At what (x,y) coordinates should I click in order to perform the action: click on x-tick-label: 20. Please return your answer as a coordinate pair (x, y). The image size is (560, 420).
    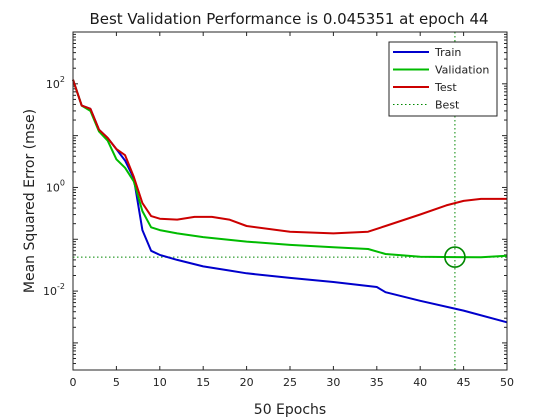
    Looking at the image, I should click on (247, 382).